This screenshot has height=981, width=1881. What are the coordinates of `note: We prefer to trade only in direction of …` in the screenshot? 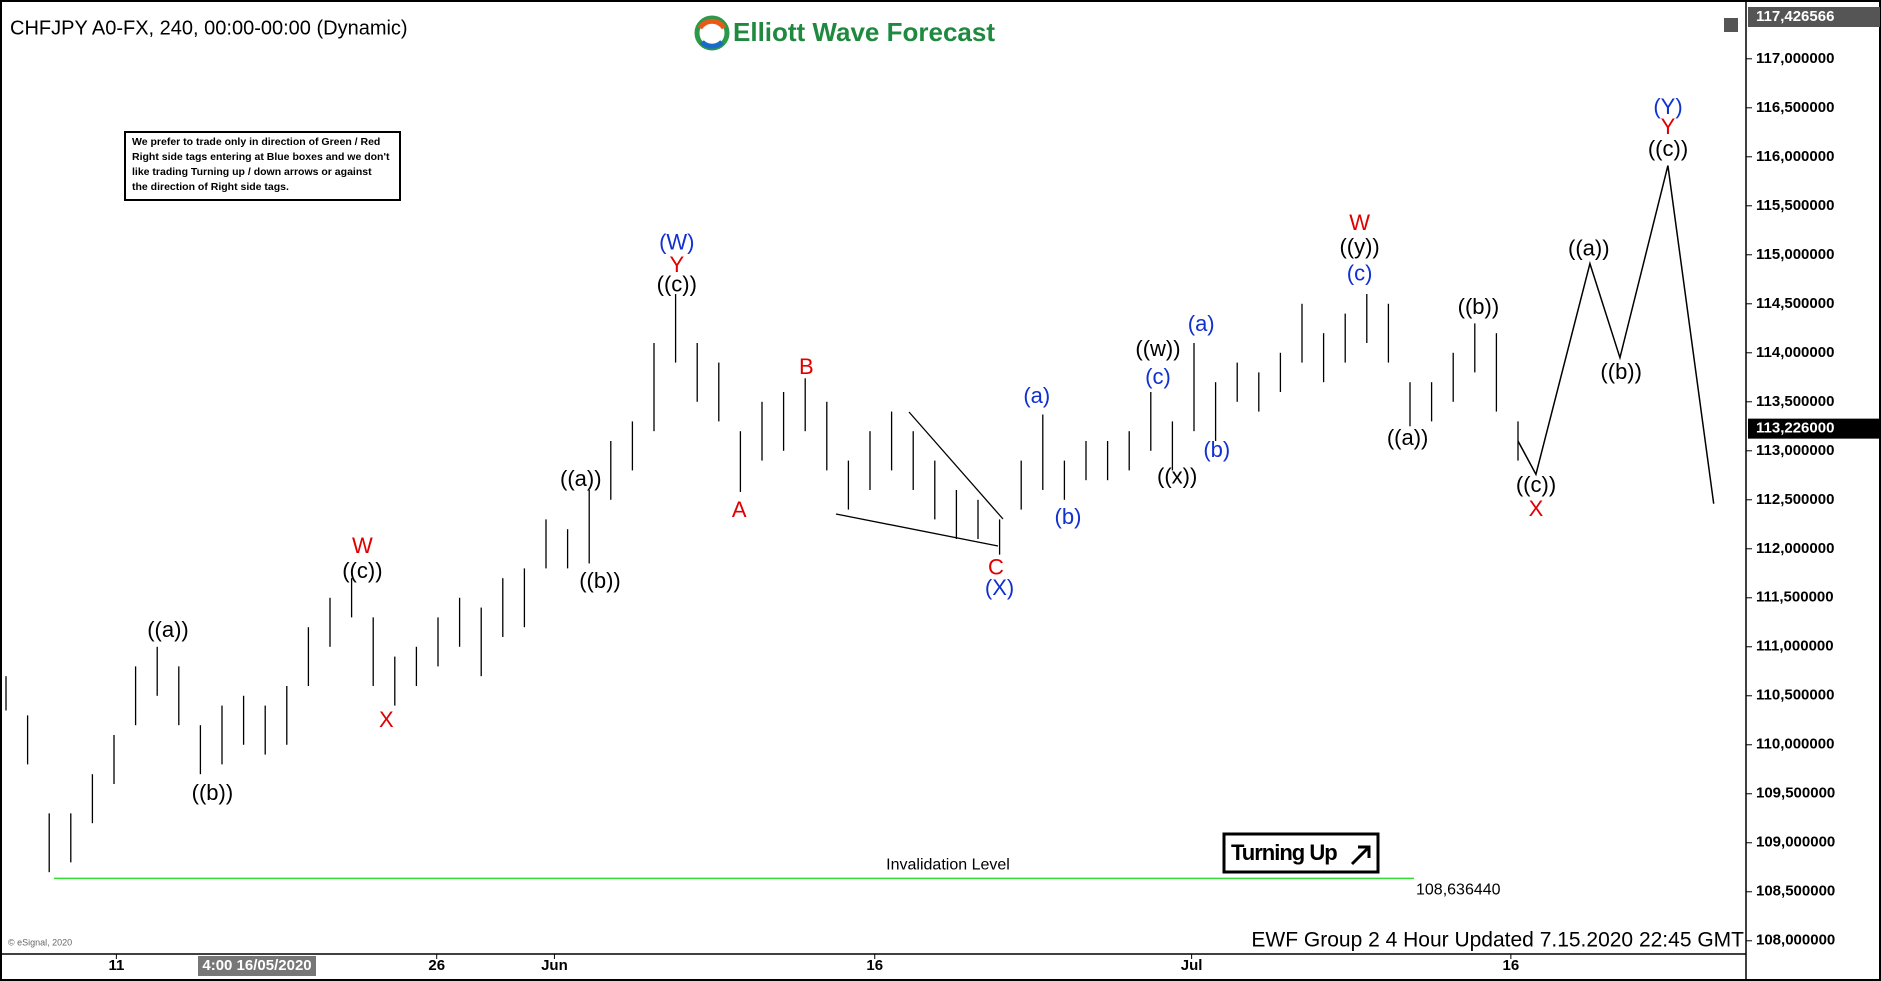 It's located at (261, 164).